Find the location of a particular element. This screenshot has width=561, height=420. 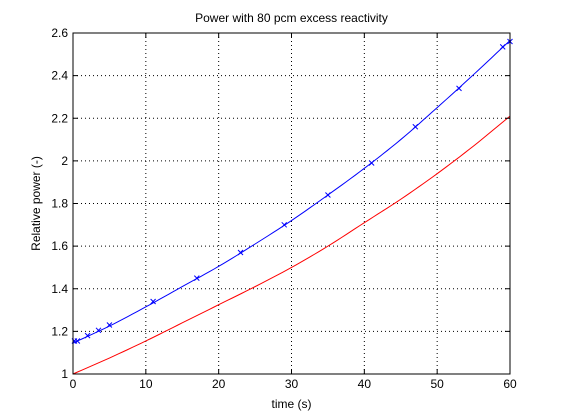

y-tick-label: 2 is located at coordinates (64, 161).